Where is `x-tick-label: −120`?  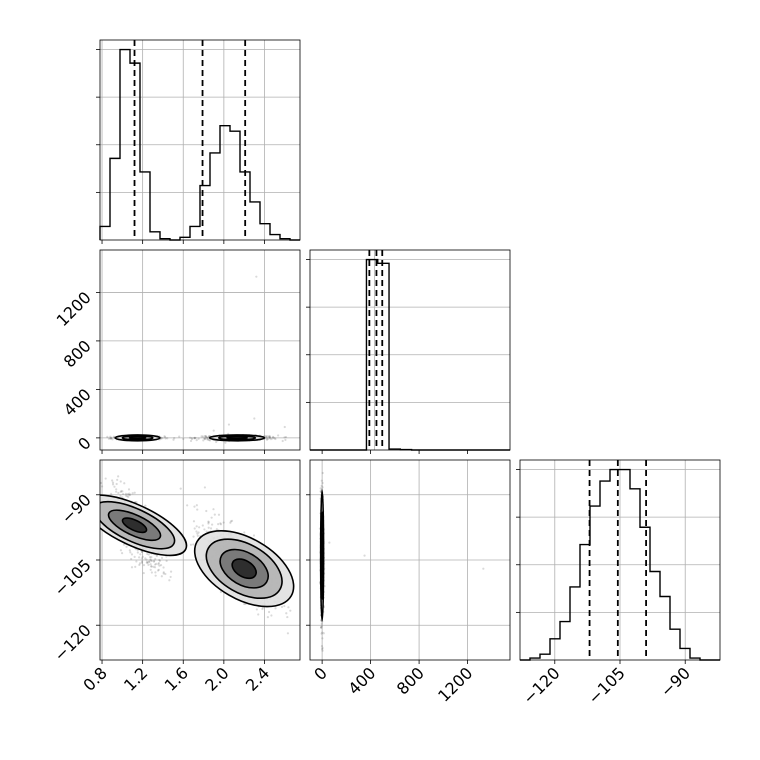
x-tick-label: −120 is located at coordinates (541, 685).